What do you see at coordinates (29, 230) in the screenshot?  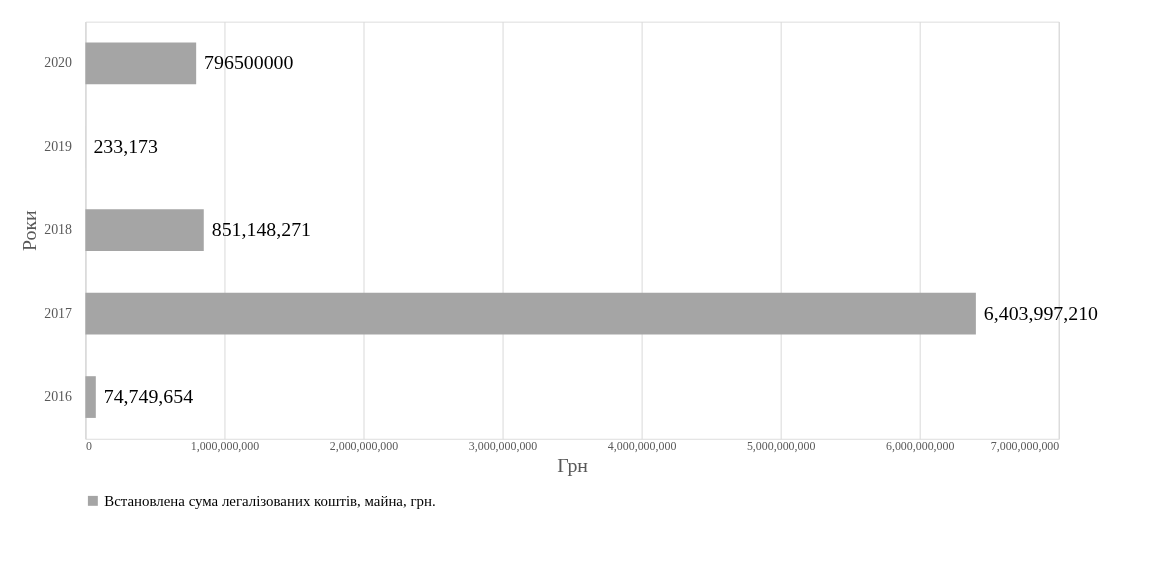 I see `y-axis-title: Роки` at bounding box center [29, 230].